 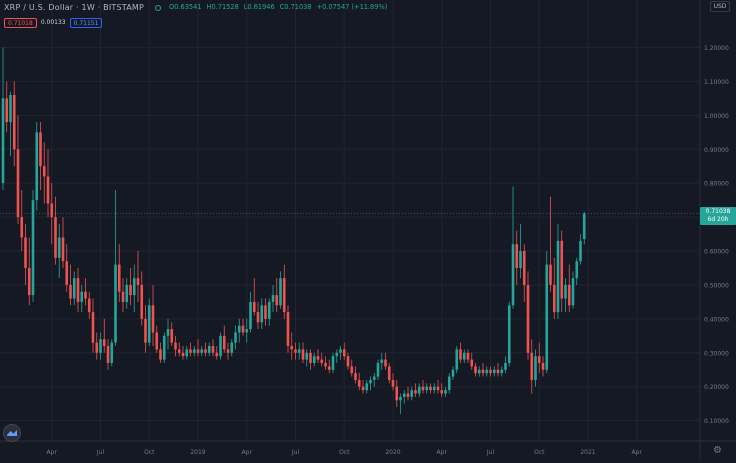 What do you see at coordinates (295, 7) in the screenshot?
I see `close-value: C0.71038` at bounding box center [295, 7].